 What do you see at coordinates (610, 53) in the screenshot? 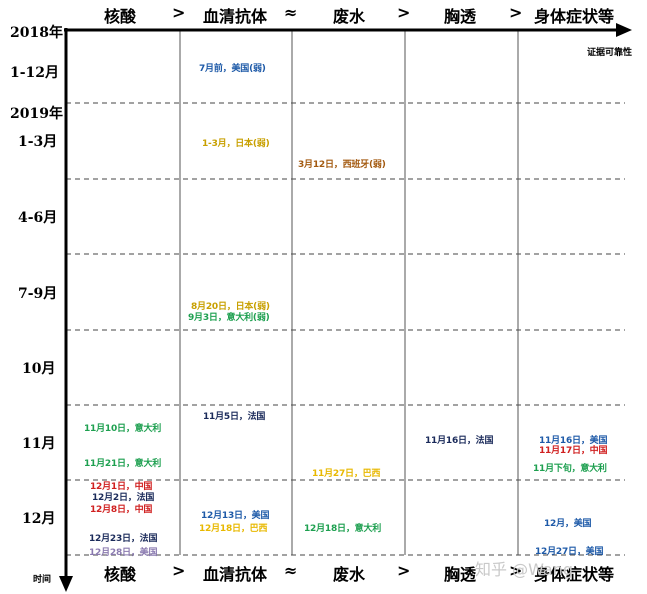
I see `x-axis-label: 证据可靠性` at bounding box center [610, 53].